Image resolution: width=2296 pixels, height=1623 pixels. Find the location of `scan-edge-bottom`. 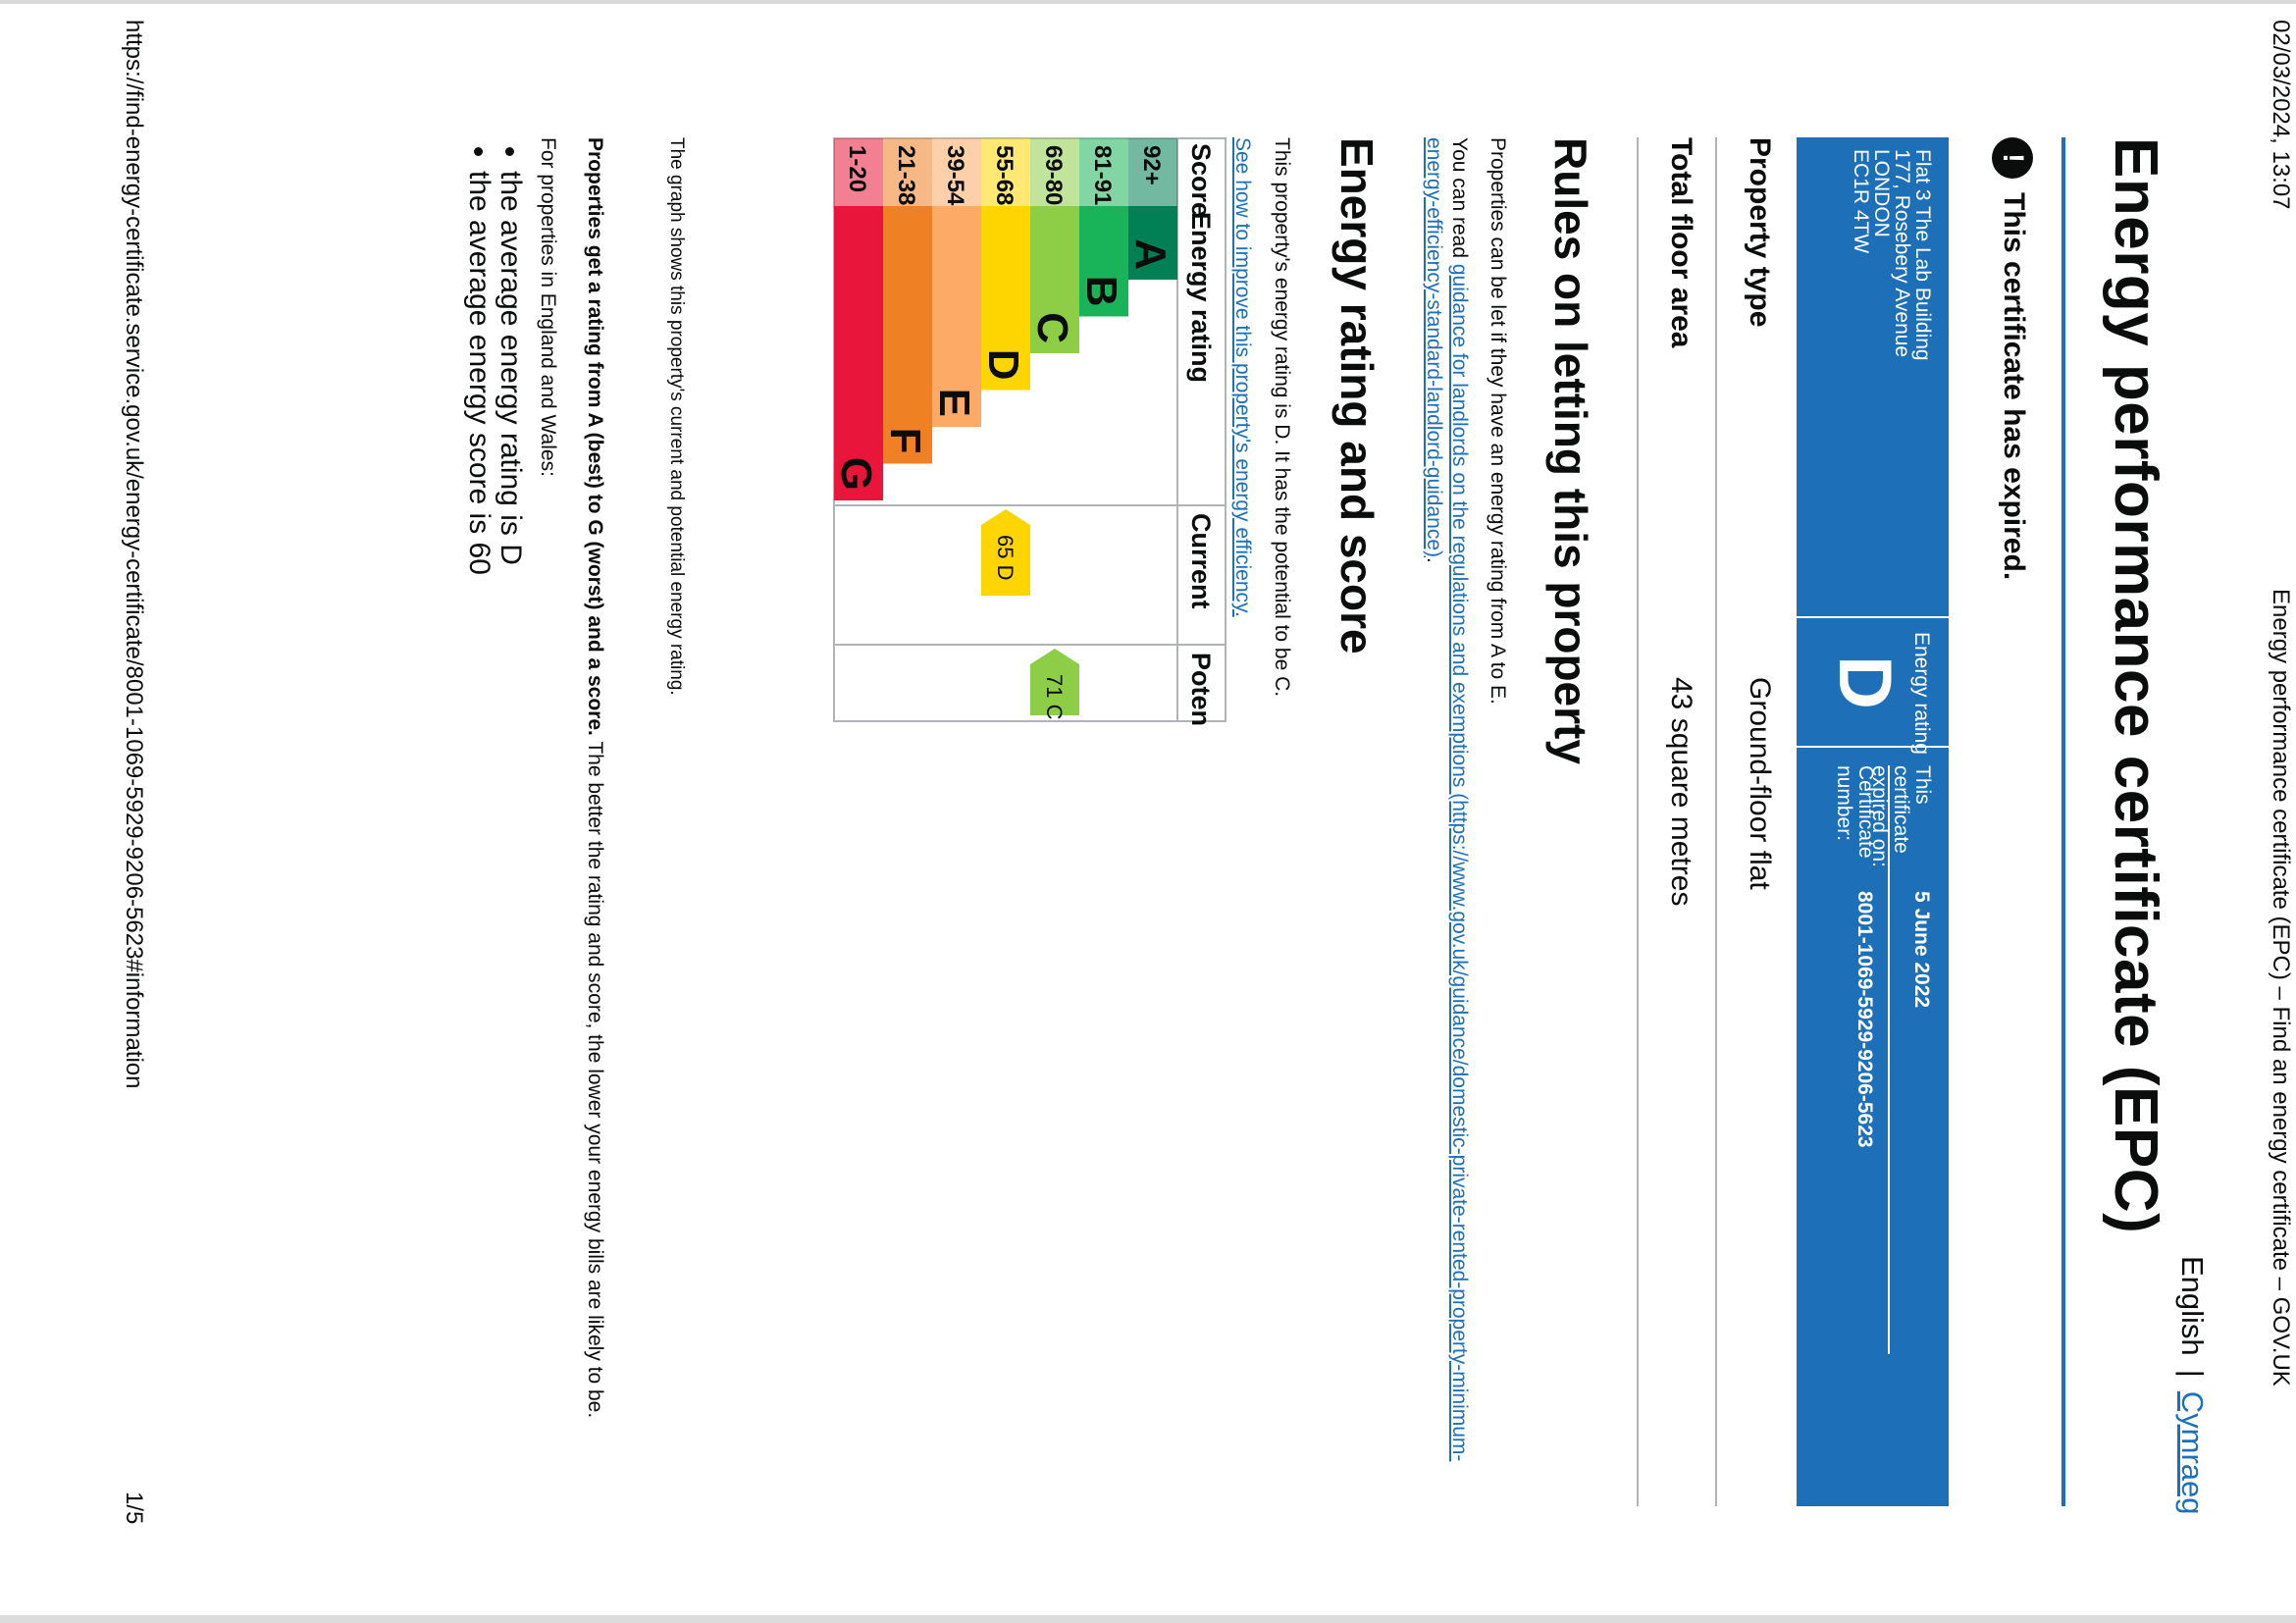

scan-edge-bottom is located at coordinates (1148, 1619).